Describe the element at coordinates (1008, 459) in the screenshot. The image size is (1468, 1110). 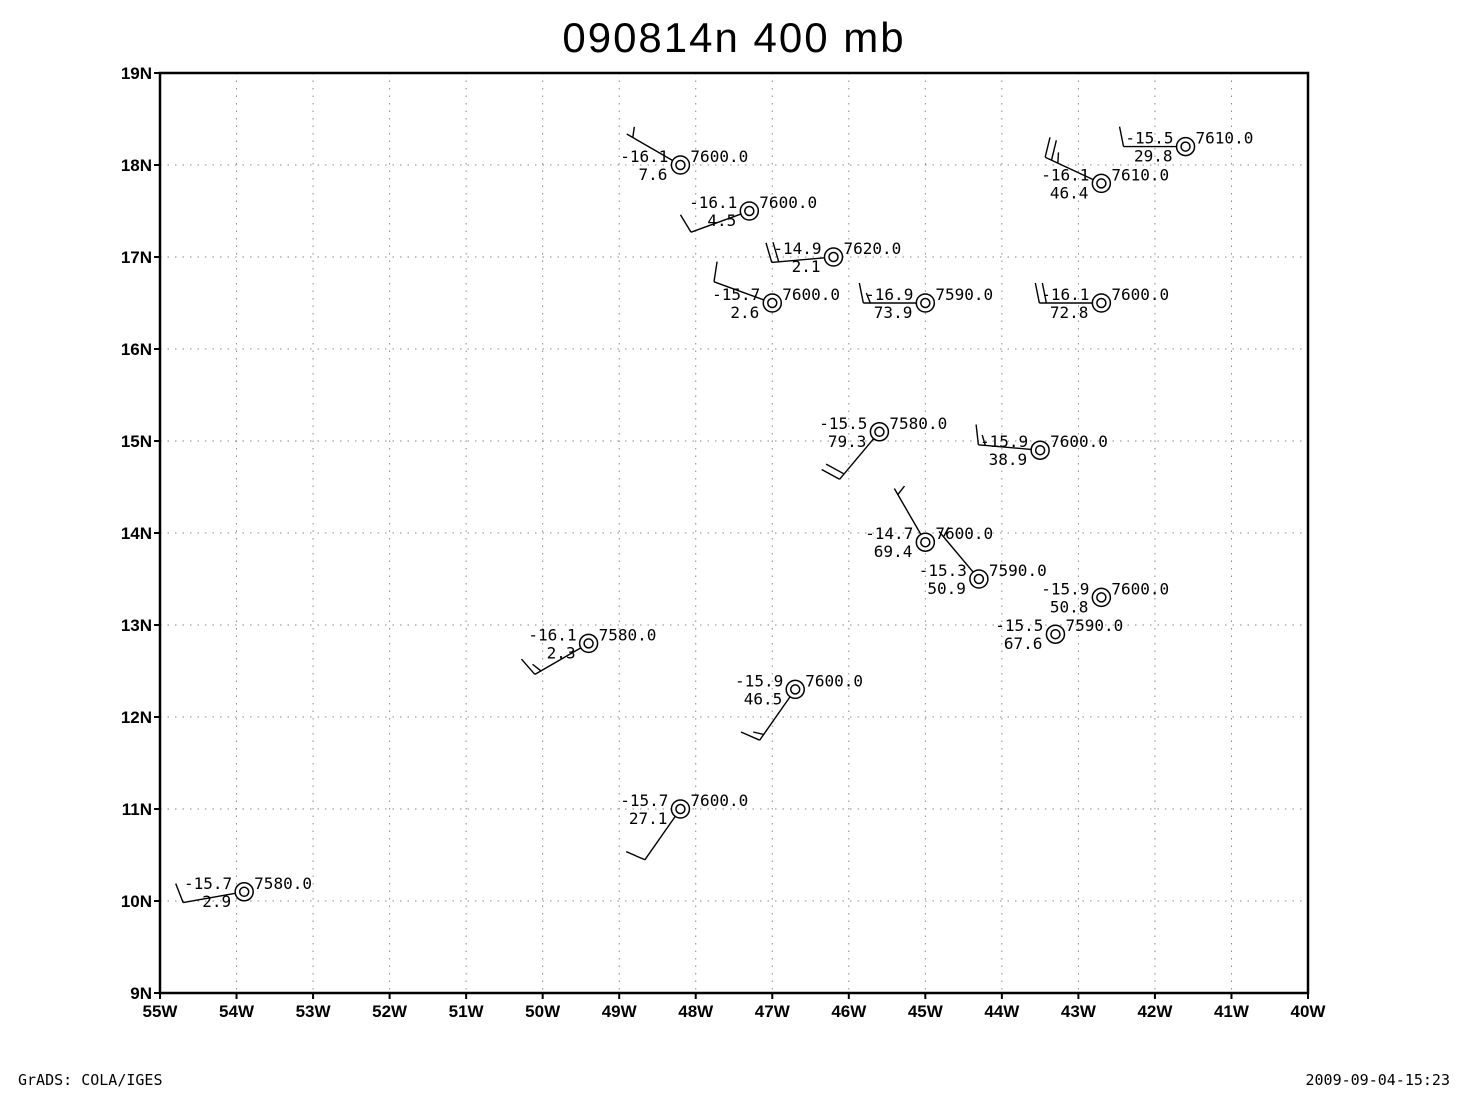
I see `station-value: 38.9` at that location.